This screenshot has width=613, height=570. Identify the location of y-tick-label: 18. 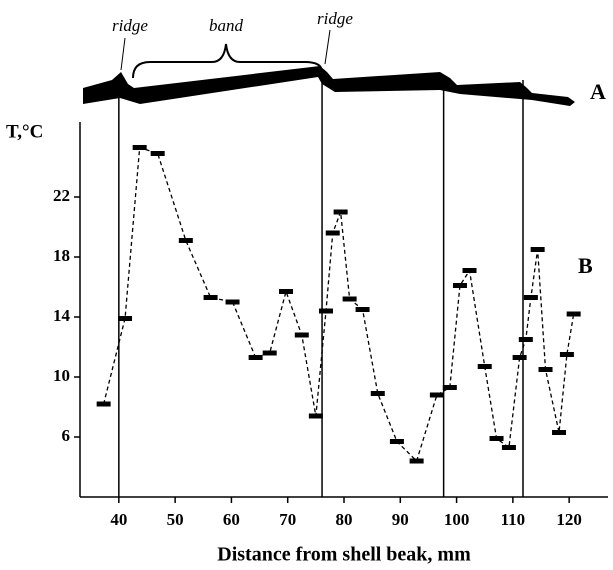
(61, 255).